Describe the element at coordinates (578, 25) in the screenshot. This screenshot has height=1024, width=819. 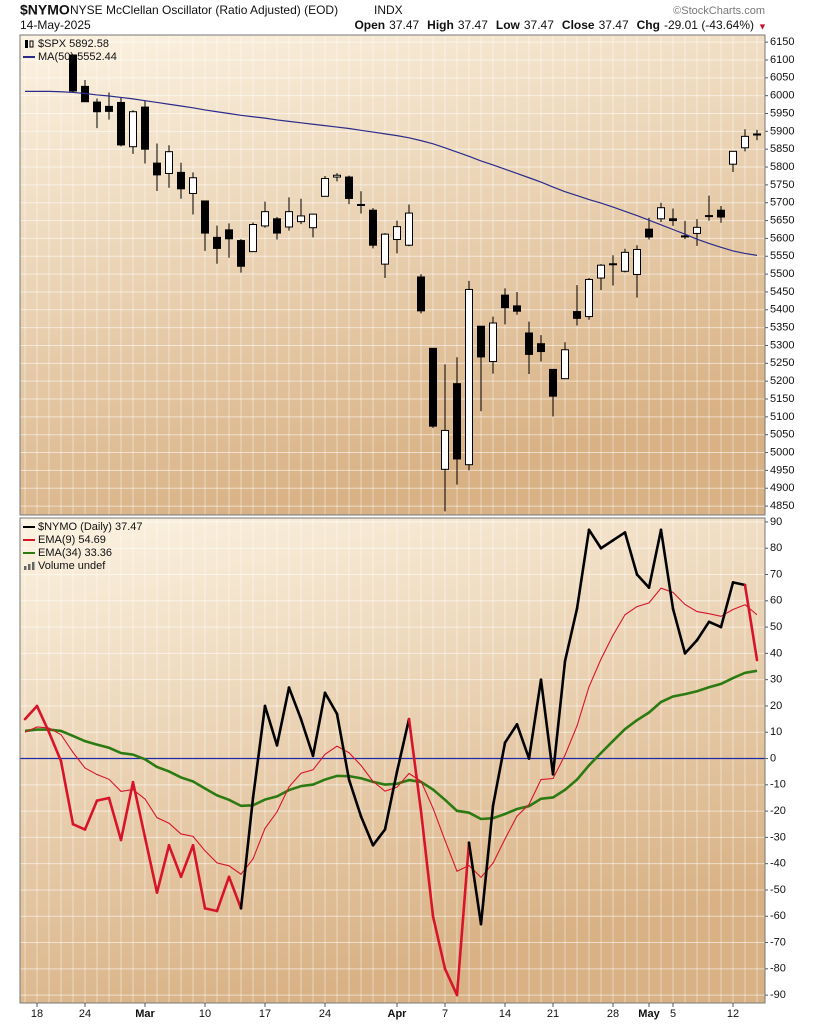
I see `quote-label: Close` at that location.